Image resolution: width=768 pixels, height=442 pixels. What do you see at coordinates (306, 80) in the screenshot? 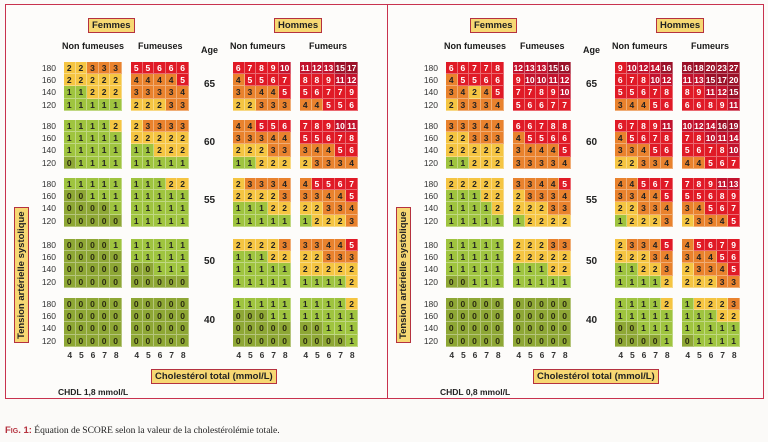
I see `score-cell: 8` at bounding box center [306, 80].